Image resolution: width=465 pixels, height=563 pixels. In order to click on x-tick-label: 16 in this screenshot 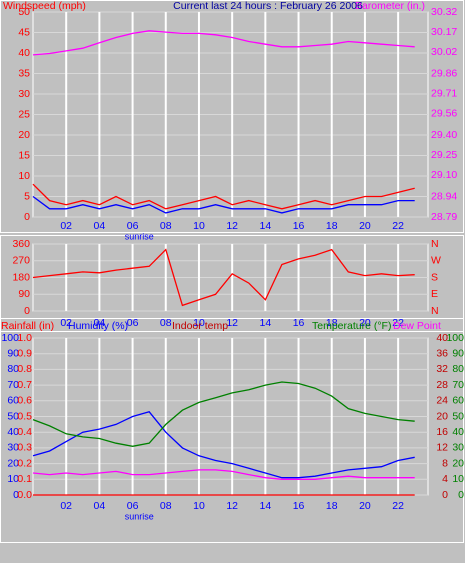, I will do `click(299, 323)`.